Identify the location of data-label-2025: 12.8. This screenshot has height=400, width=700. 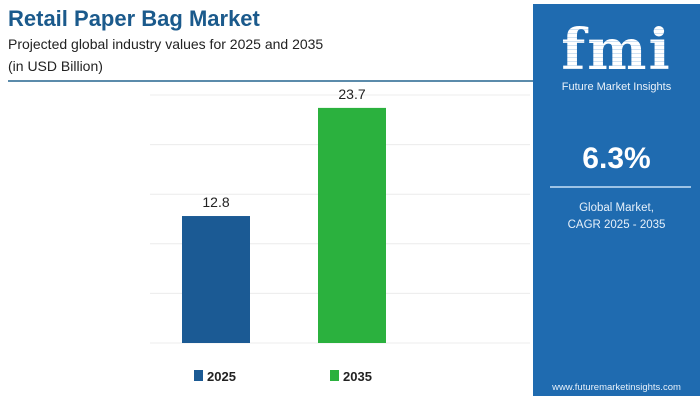
(215, 202).